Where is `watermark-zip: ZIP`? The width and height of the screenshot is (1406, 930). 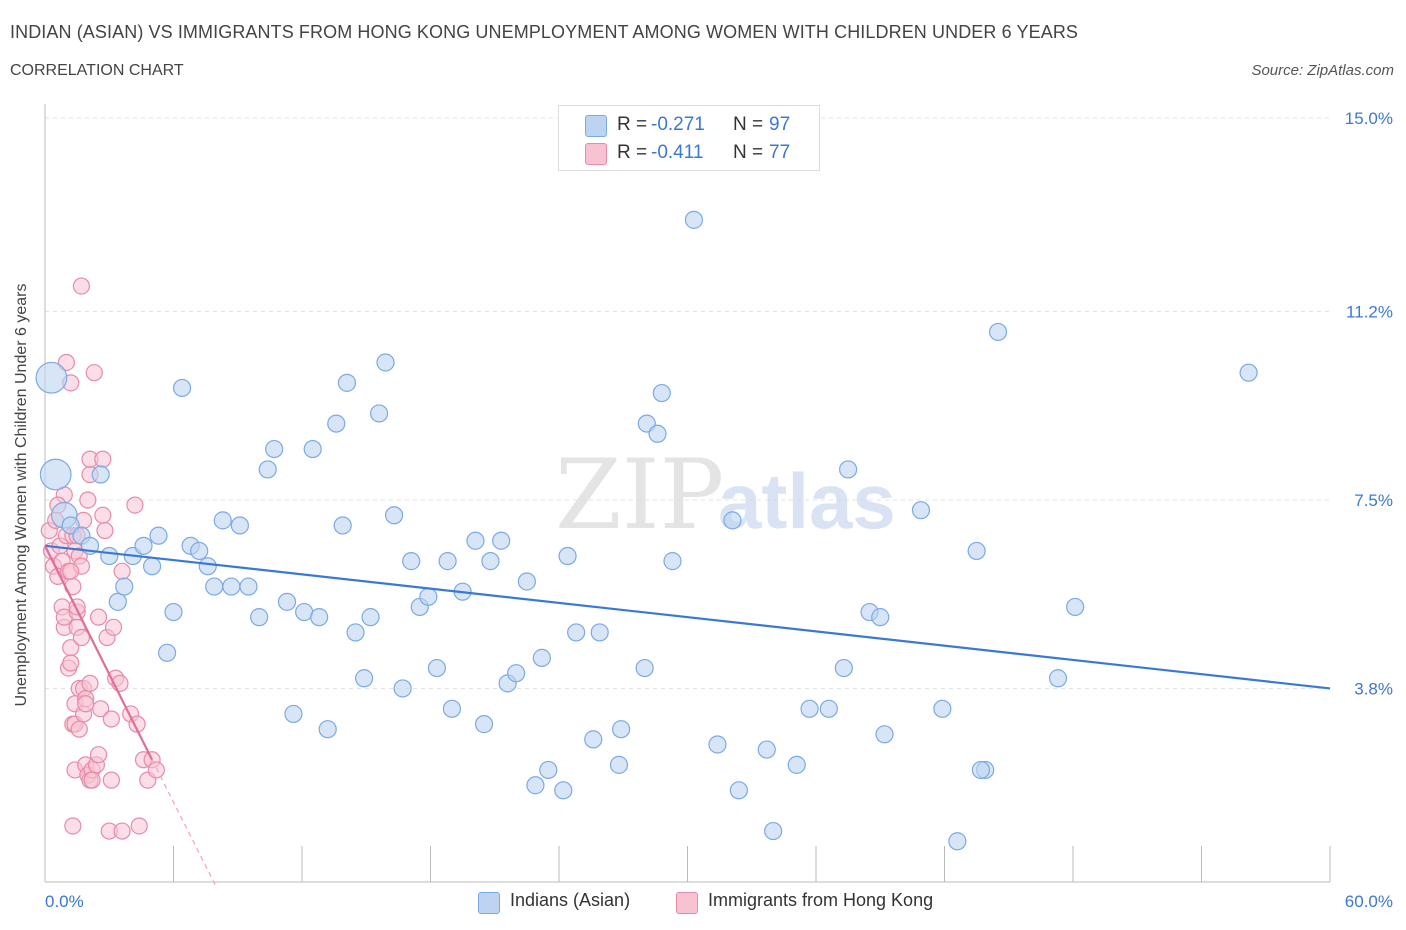 watermark-zip: ZIP is located at coordinates (639, 495).